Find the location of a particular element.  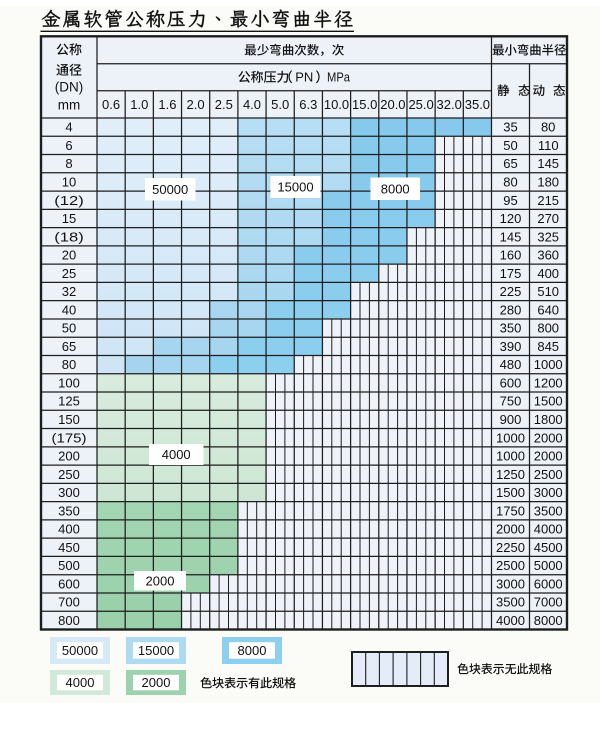

svg-text: 95 is located at coordinates (510, 200).